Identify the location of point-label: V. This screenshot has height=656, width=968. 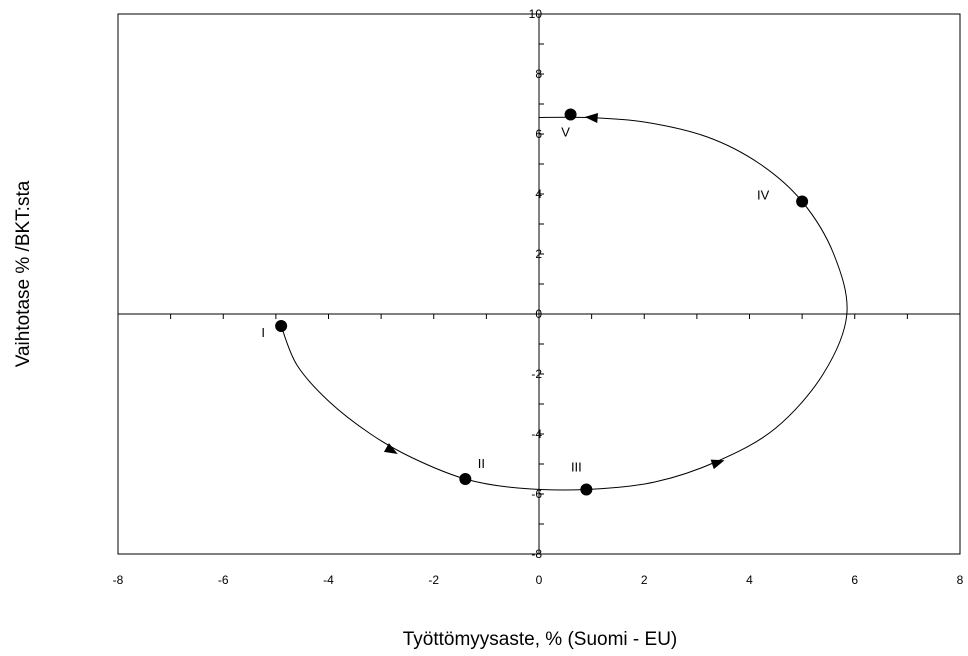
(565, 132).